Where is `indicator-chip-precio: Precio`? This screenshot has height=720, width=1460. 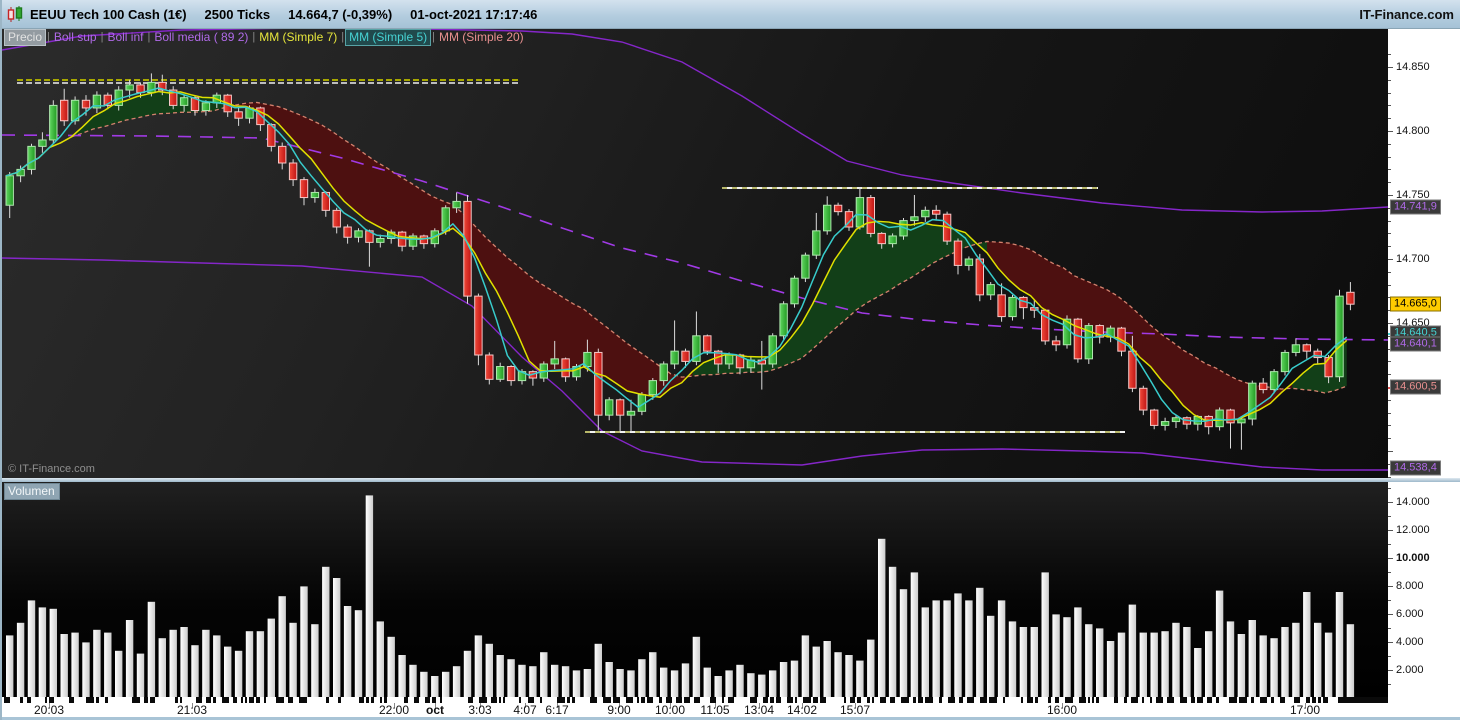 indicator-chip-precio: Precio is located at coordinates (25, 37).